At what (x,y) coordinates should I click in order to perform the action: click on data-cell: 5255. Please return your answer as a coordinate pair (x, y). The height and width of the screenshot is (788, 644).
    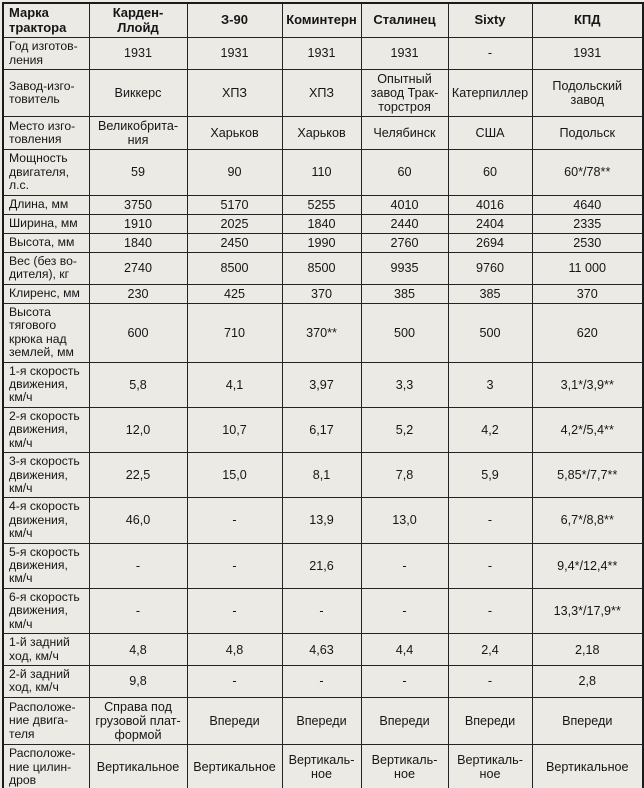
    Looking at the image, I should click on (321, 204).